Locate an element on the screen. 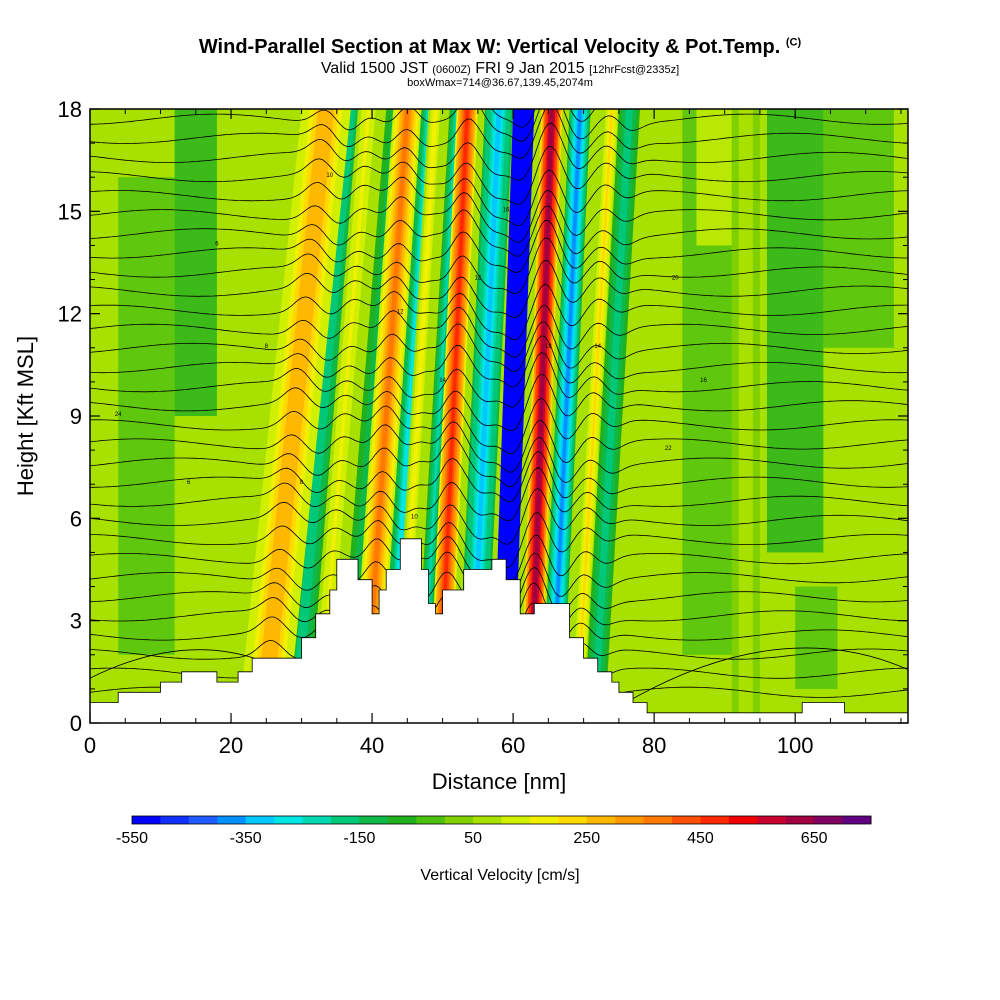  y-tick-label: 3 is located at coordinates (76, 621).